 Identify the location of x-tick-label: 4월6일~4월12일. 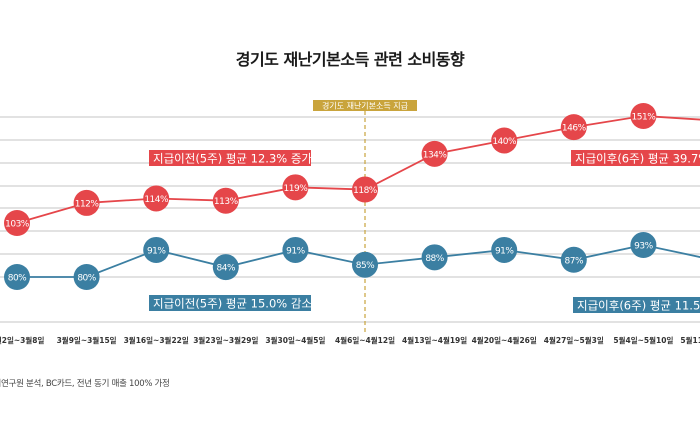
(365, 340).